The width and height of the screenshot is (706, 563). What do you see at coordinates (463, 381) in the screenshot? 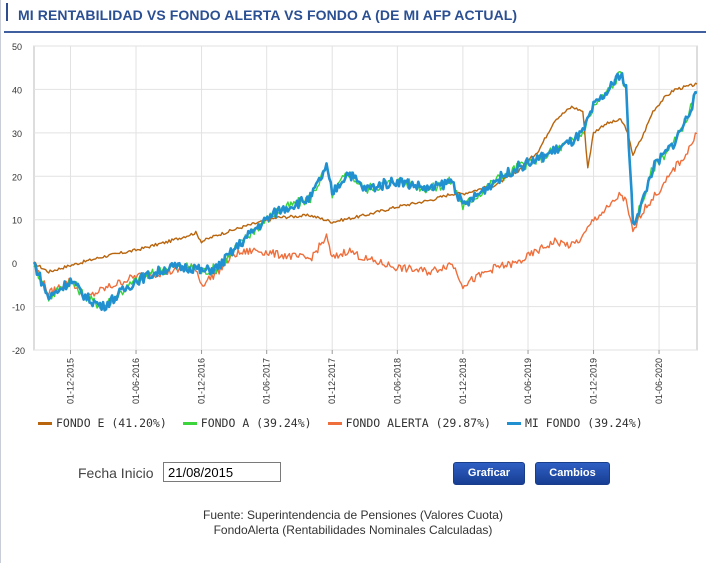
I see `x-tick-label: 01-12-2018` at bounding box center [463, 381].